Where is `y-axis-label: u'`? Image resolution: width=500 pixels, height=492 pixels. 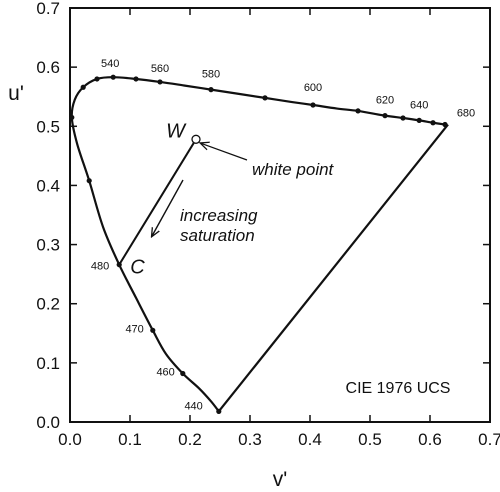
y-axis-label: u' is located at coordinates (16, 93).